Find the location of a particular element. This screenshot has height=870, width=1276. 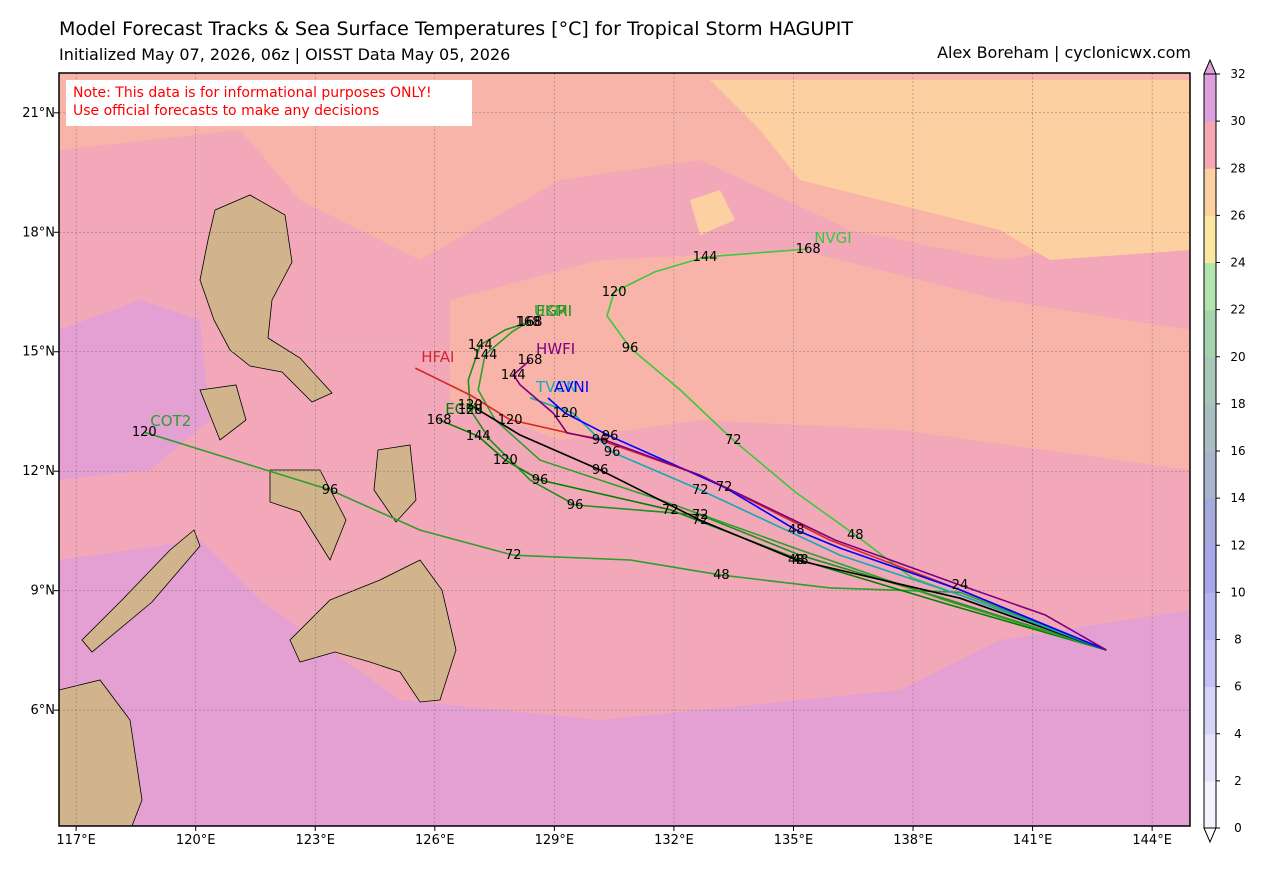

note-box is located at coordinates (269, 103).